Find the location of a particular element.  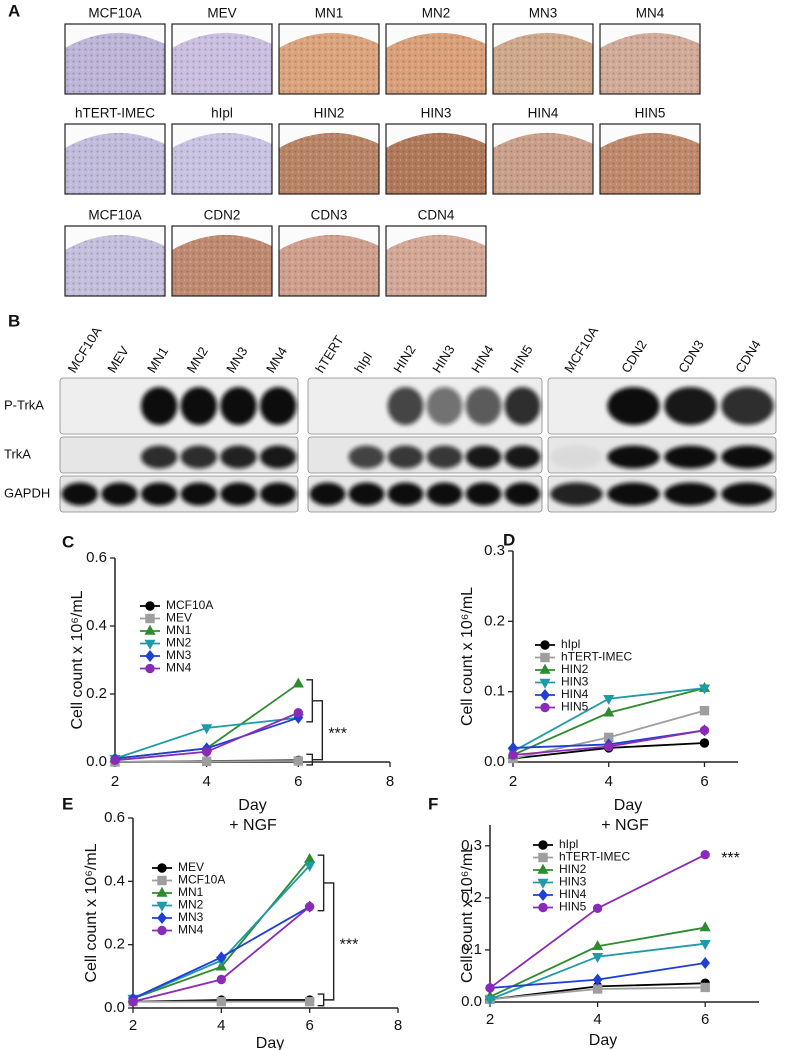

lane-label: CDN3 is located at coordinates (690, 356).